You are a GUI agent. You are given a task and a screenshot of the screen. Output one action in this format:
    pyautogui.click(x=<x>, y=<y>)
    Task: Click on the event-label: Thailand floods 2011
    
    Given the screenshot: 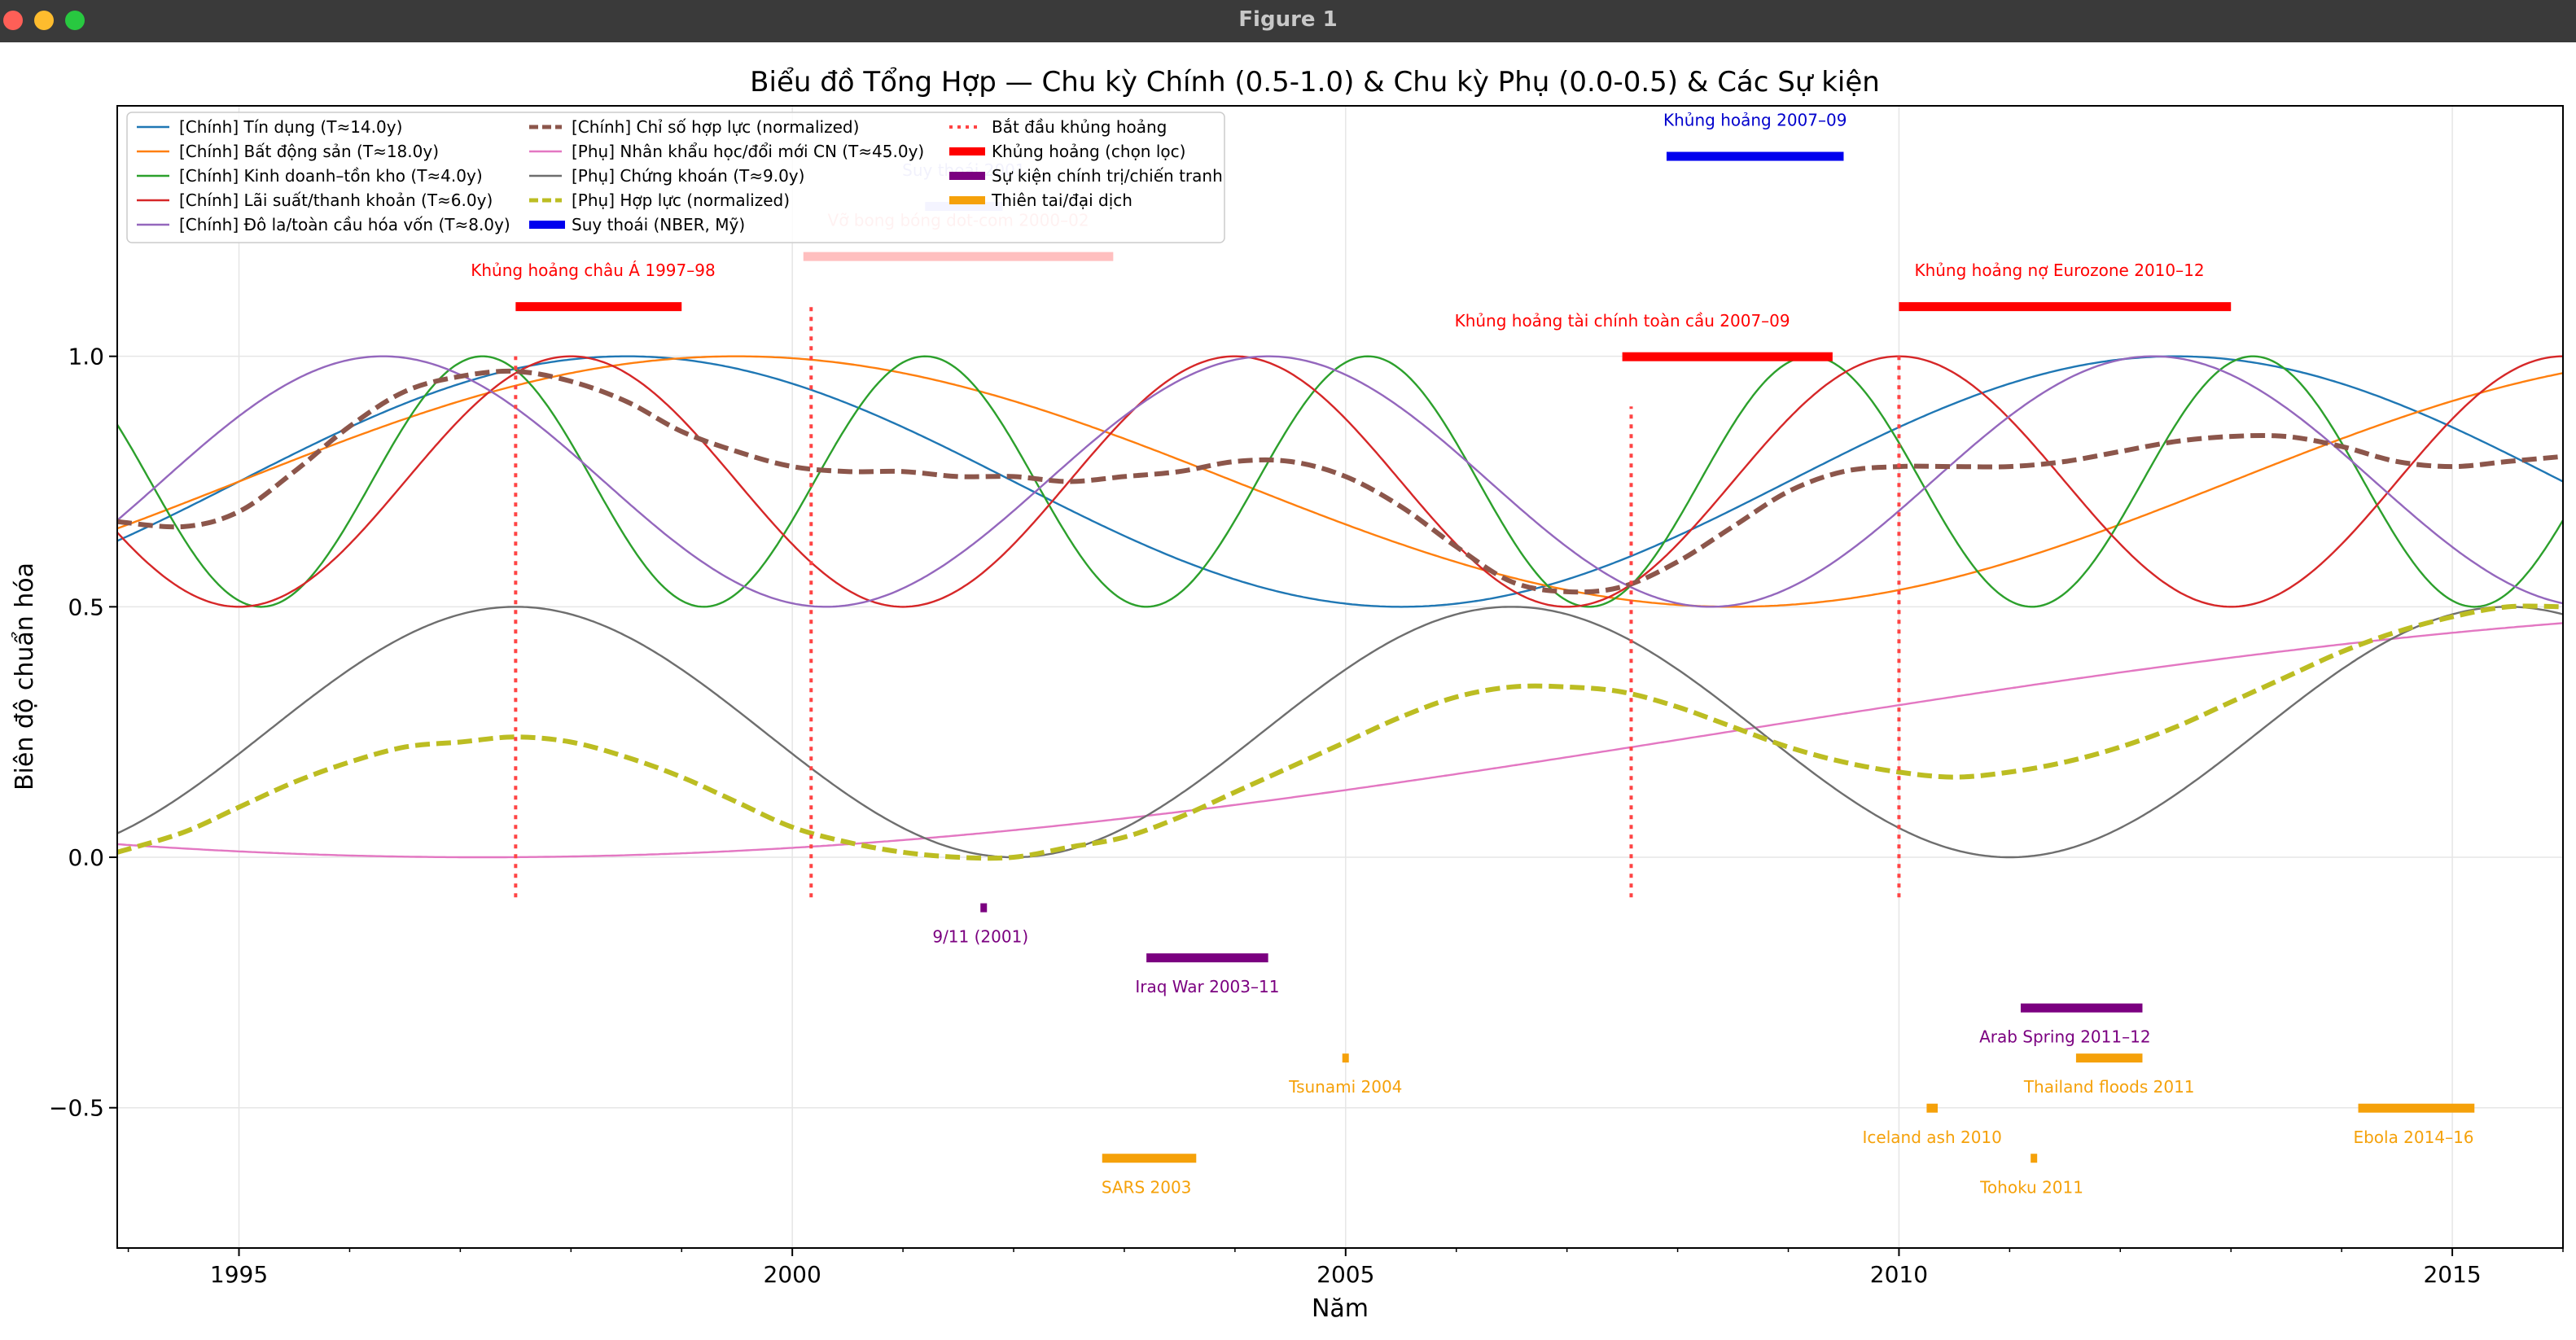 What is the action you would take?
    pyautogui.click(x=2109, y=1087)
    